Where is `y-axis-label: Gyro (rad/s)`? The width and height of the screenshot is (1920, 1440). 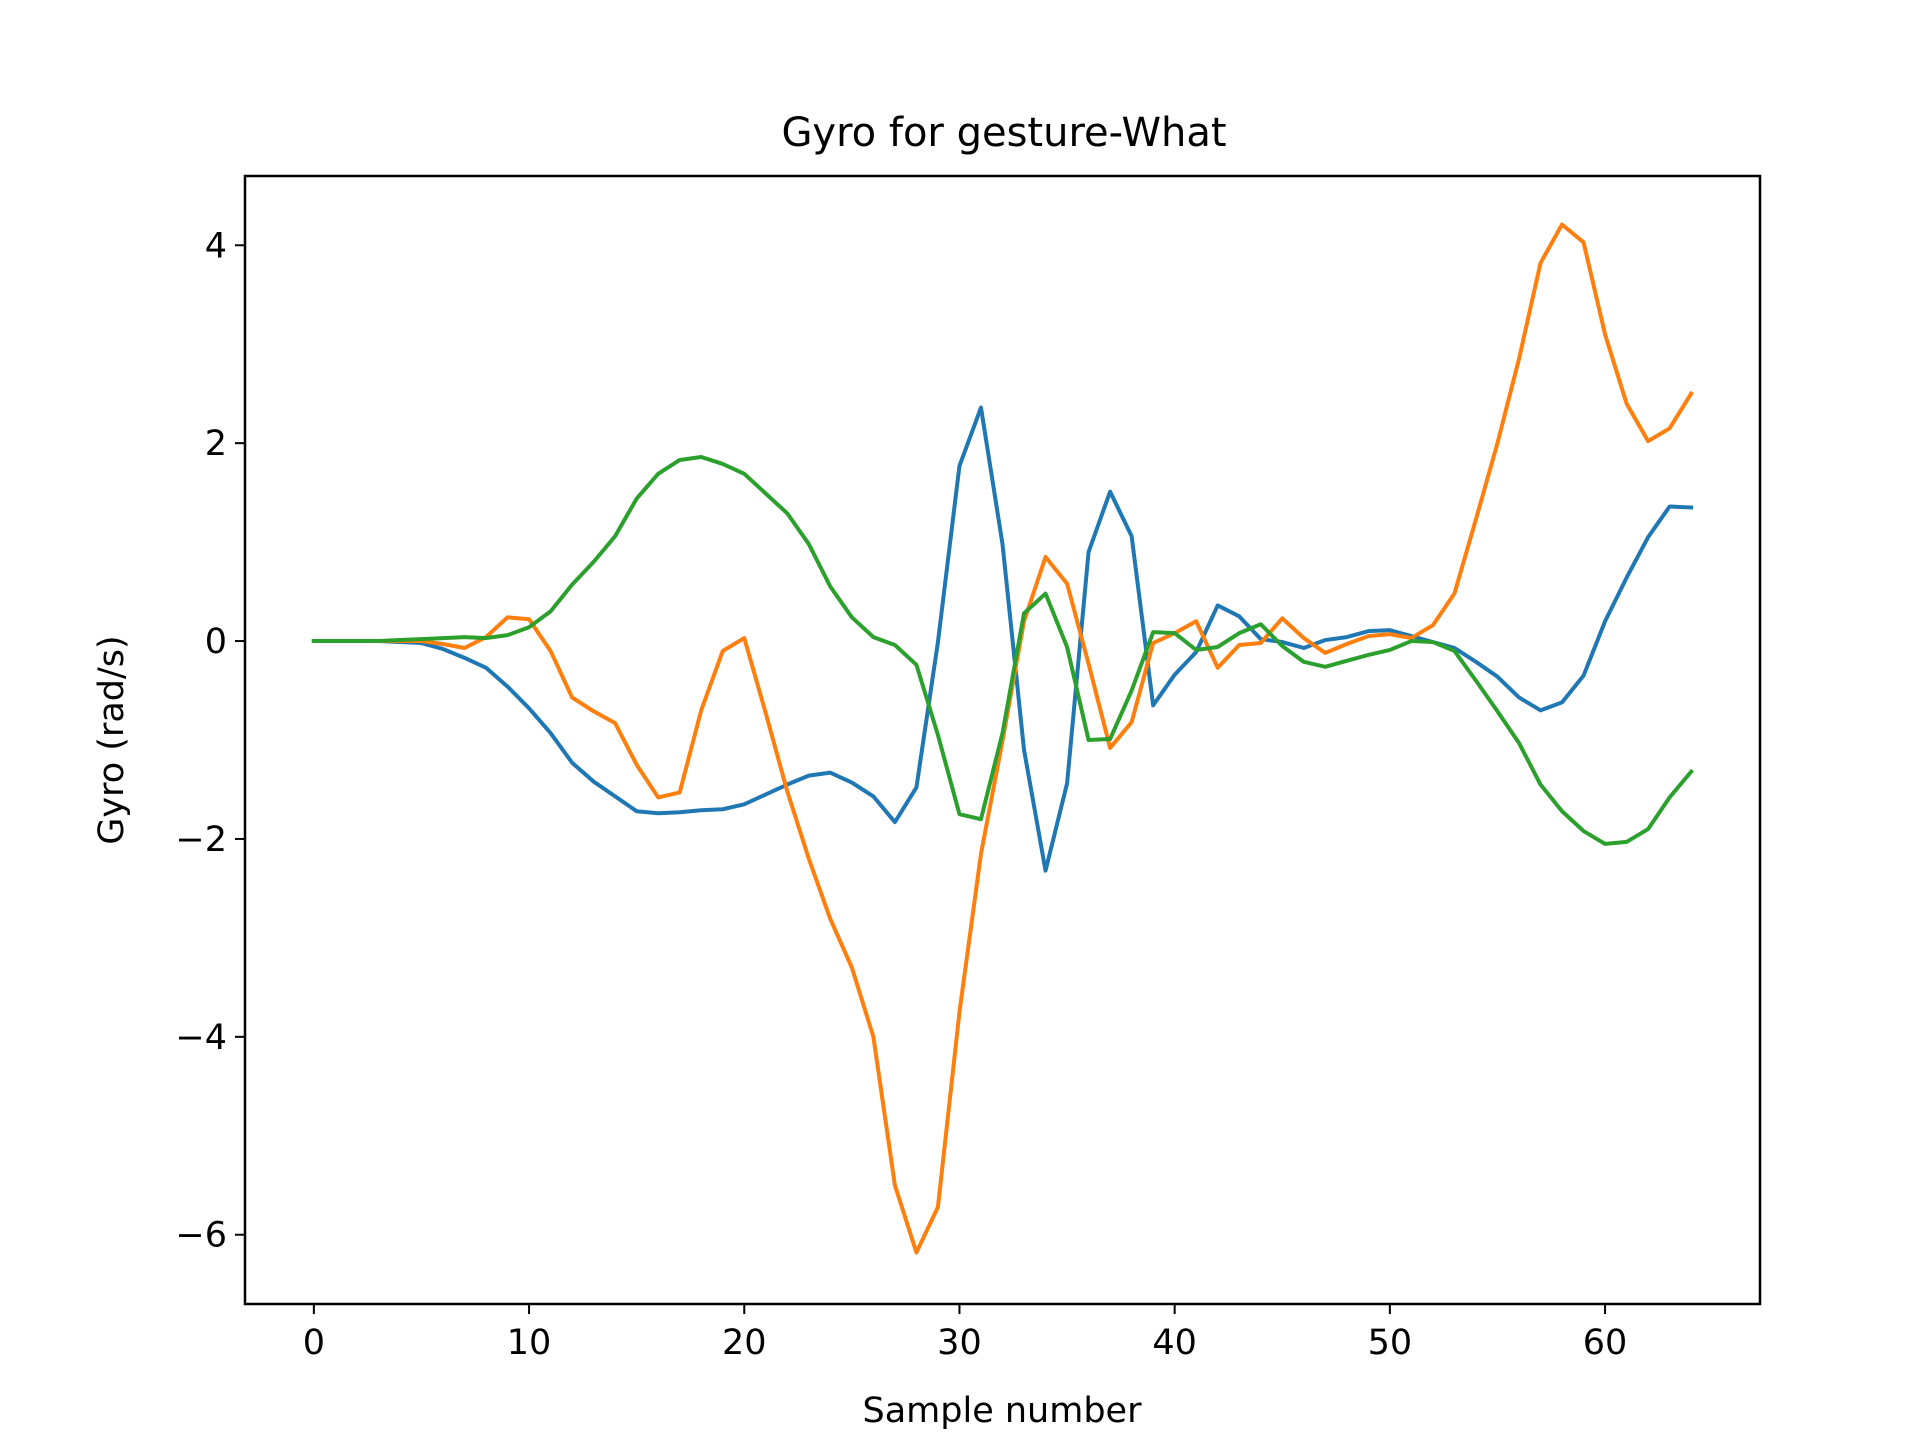 y-axis-label: Gyro (rad/s) is located at coordinates (112, 739).